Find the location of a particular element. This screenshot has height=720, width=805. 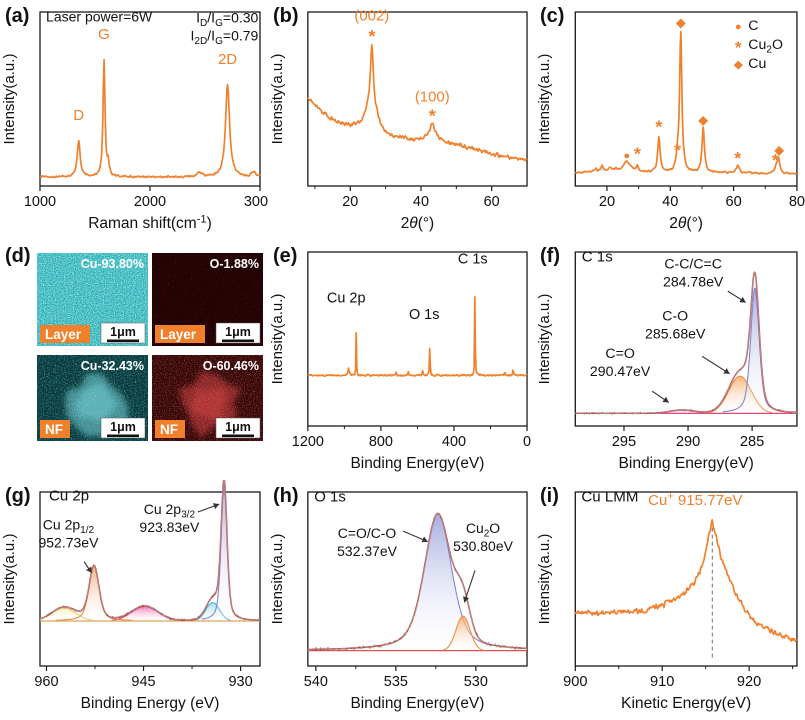

annotation-text: 532.37eV is located at coordinates (367, 551).